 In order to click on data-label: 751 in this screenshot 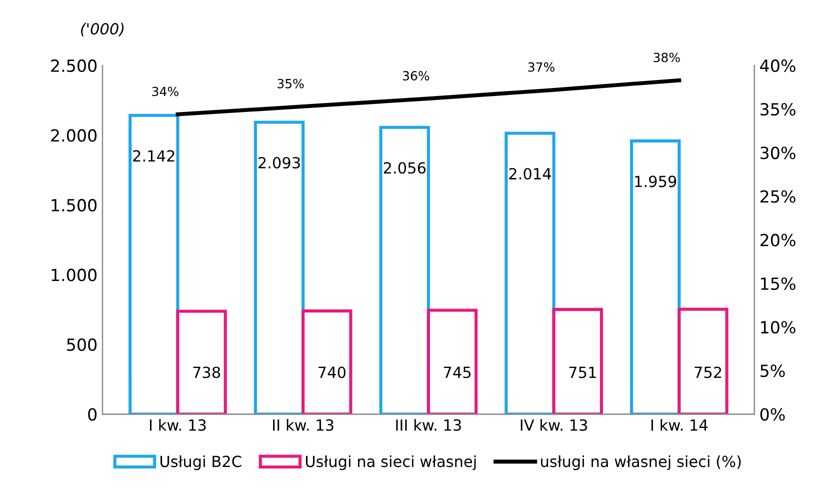, I will do `click(582, 372)`.